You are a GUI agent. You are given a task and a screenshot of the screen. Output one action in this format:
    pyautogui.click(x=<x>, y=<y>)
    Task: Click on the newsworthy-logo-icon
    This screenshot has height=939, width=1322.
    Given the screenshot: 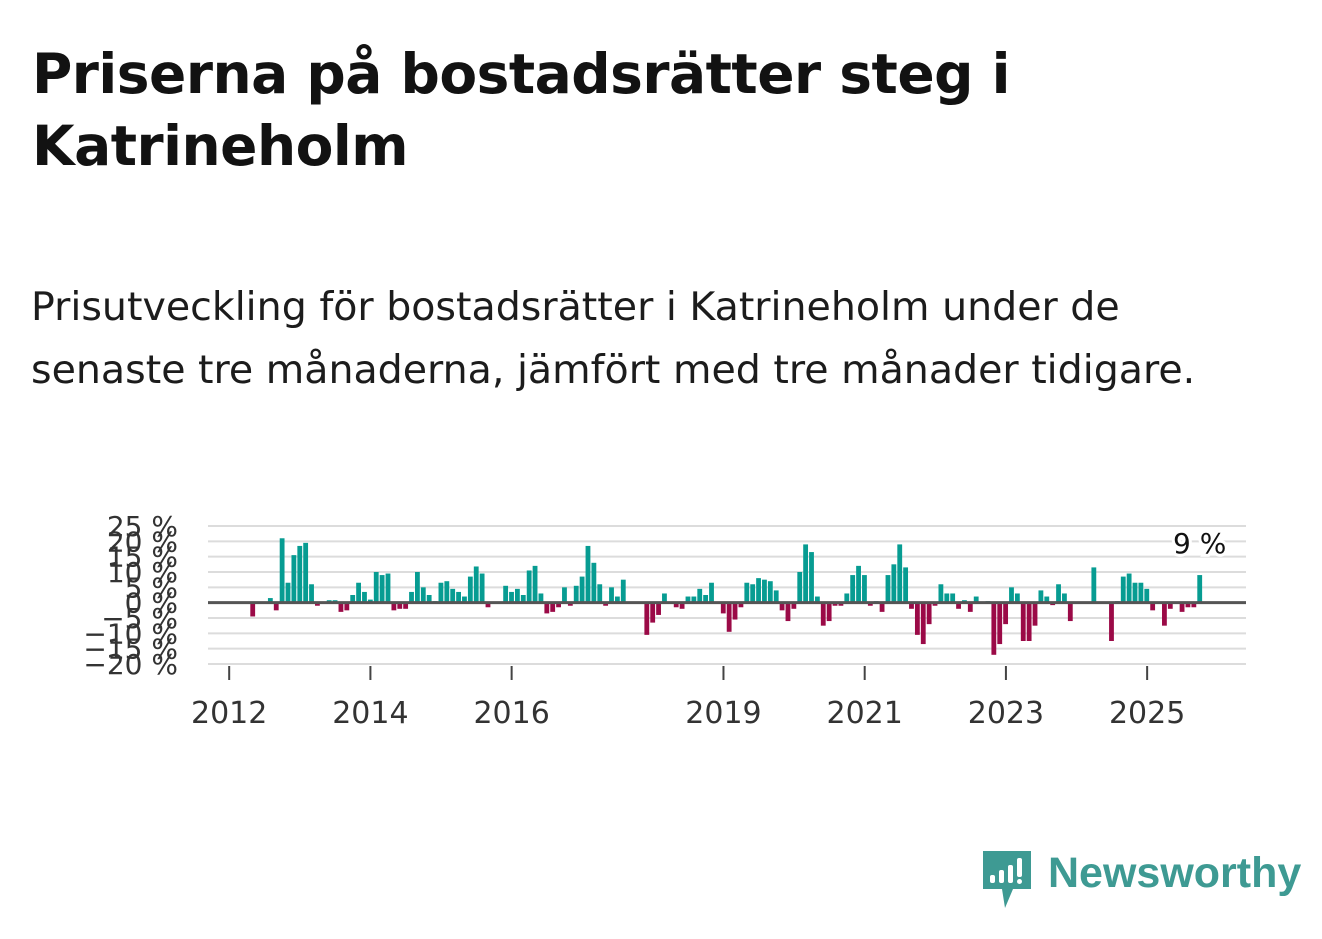 What is the action you would take?
    pyautogui.click(x=1007, y=879)
    